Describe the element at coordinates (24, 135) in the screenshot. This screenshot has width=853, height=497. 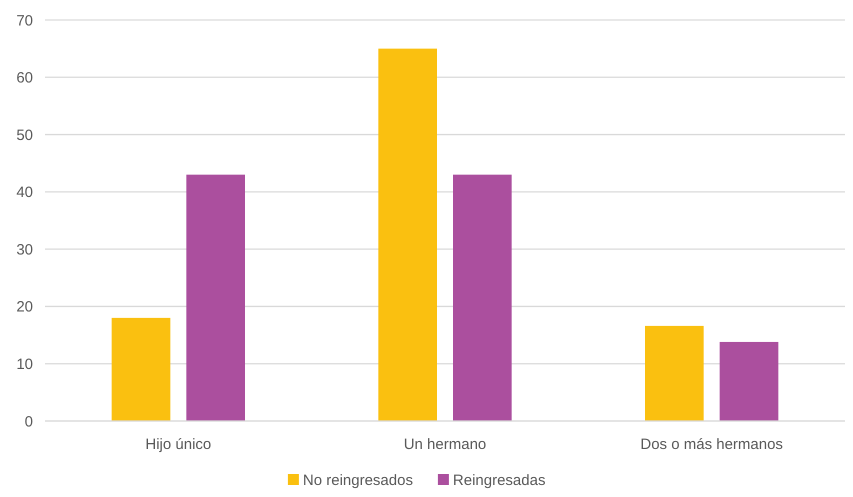
I see `y-tick-label: 50` at that location.